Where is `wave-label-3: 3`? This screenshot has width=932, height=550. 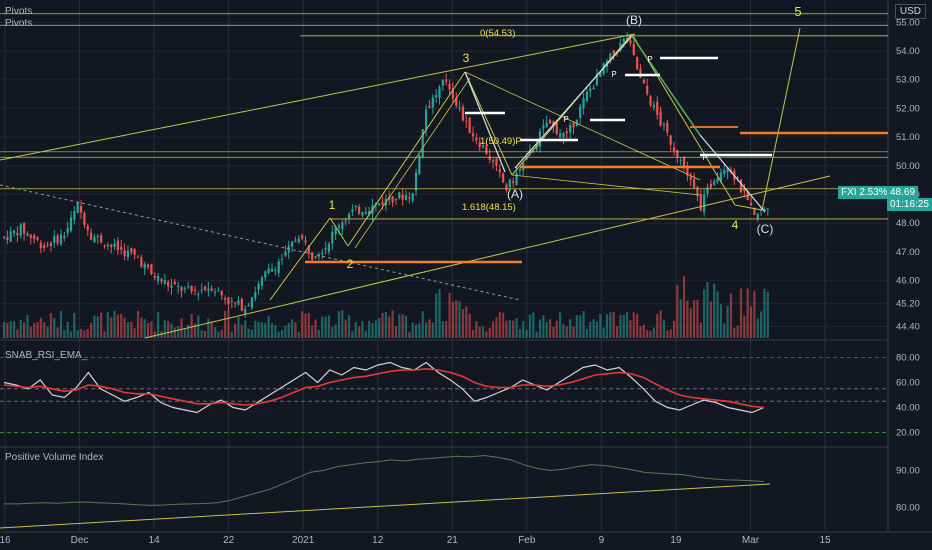 wave-label-3: 3 is located at coordinates (466, 58).